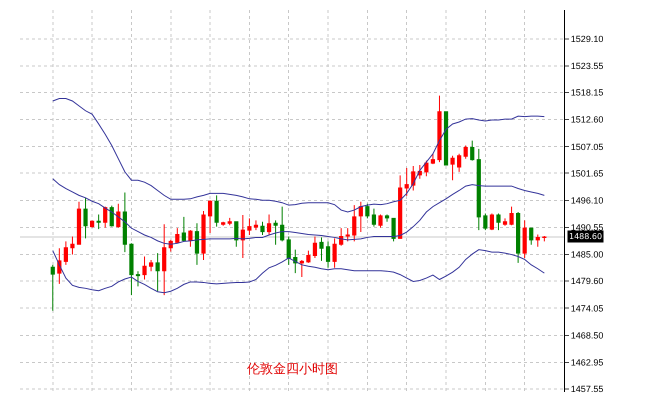  I want to click on text: 伦敦金四小时图, so click(292, 369).